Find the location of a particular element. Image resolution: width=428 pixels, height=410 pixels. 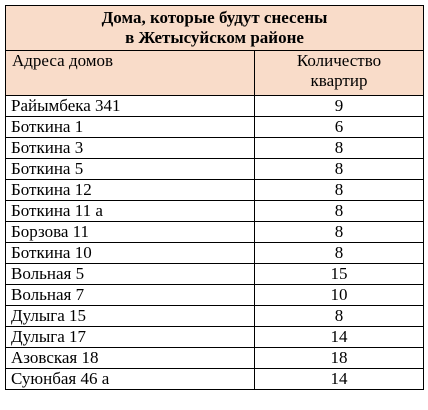

table-row: Боткина 10 8 is located at coordinates (214, 253).